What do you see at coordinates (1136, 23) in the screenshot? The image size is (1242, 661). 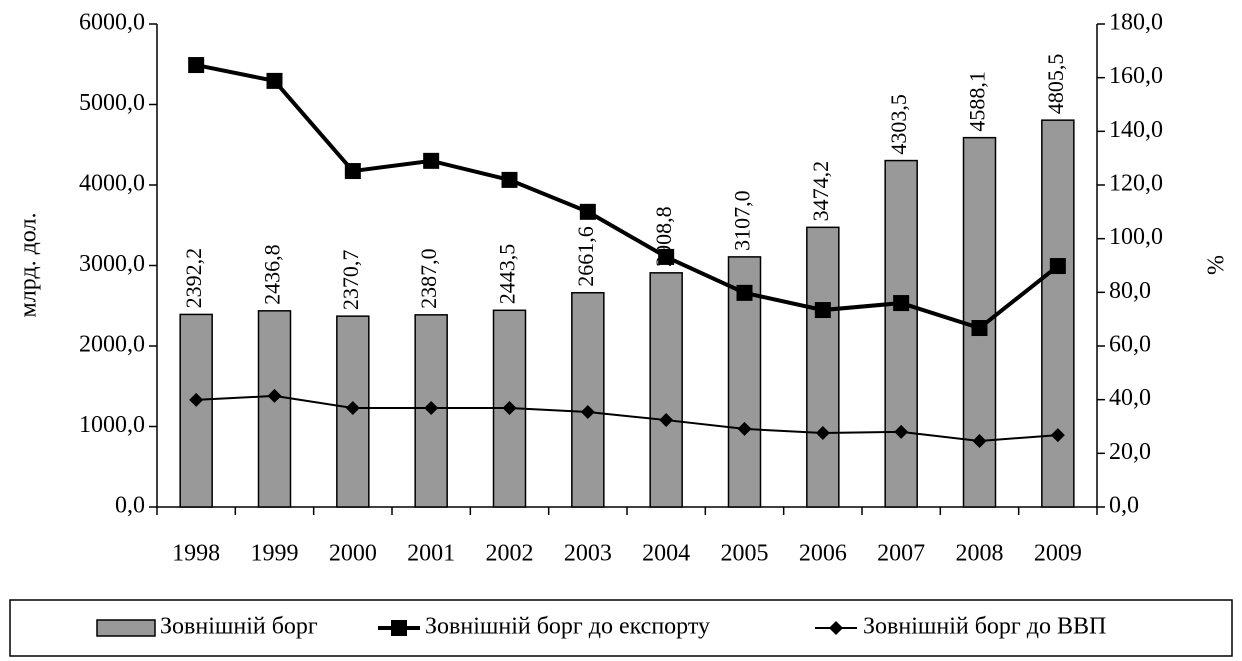 I see `y2-tick-label: 180,0` at bounding box center [1136, 23].